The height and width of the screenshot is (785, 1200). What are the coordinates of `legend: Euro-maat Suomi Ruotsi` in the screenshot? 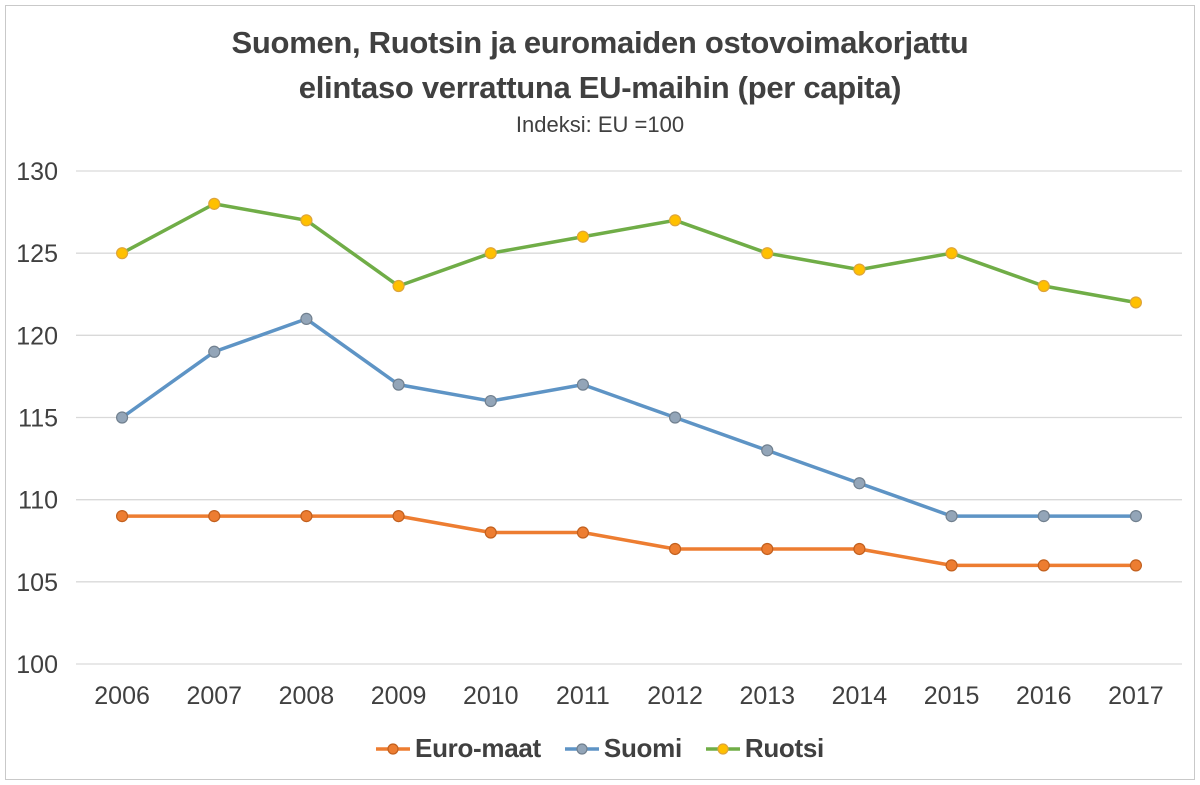 It's located at (600, 748).